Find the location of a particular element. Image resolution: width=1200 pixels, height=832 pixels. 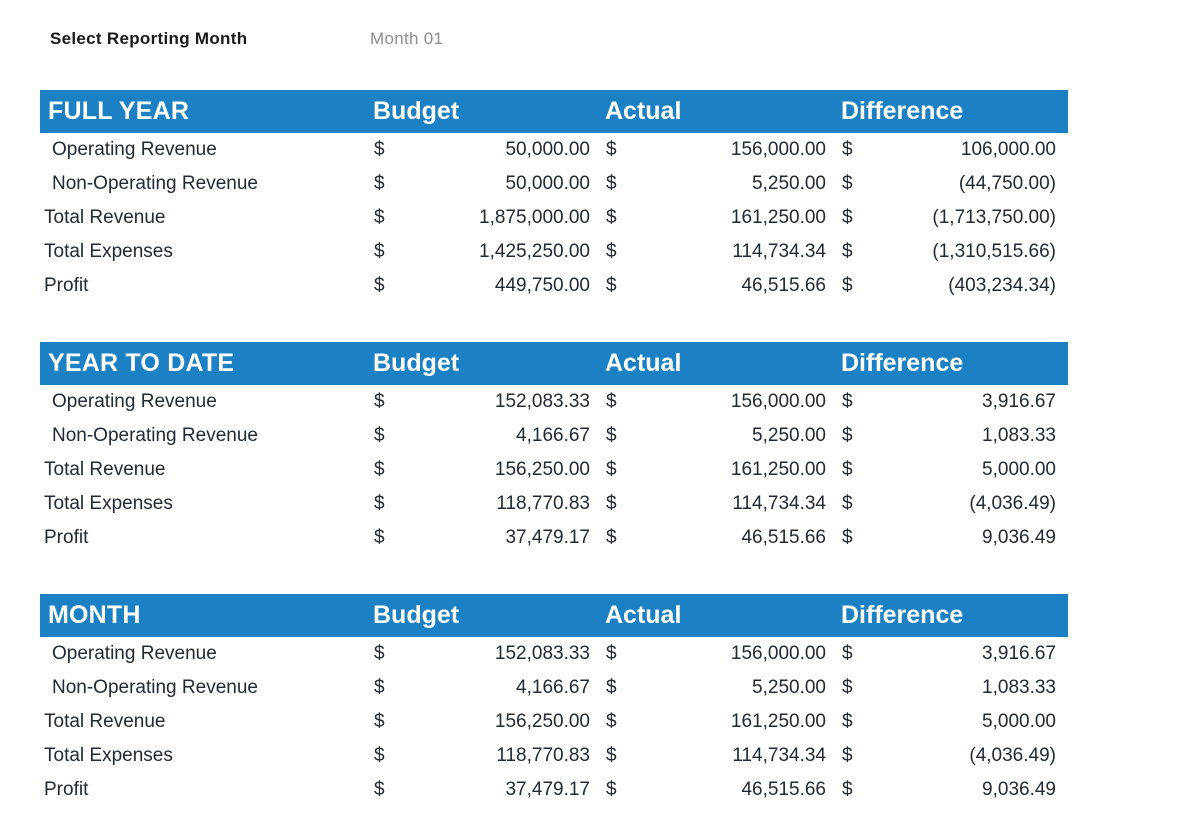

difference-amount: (4,036.49) is located at coordinates (1012, 755).